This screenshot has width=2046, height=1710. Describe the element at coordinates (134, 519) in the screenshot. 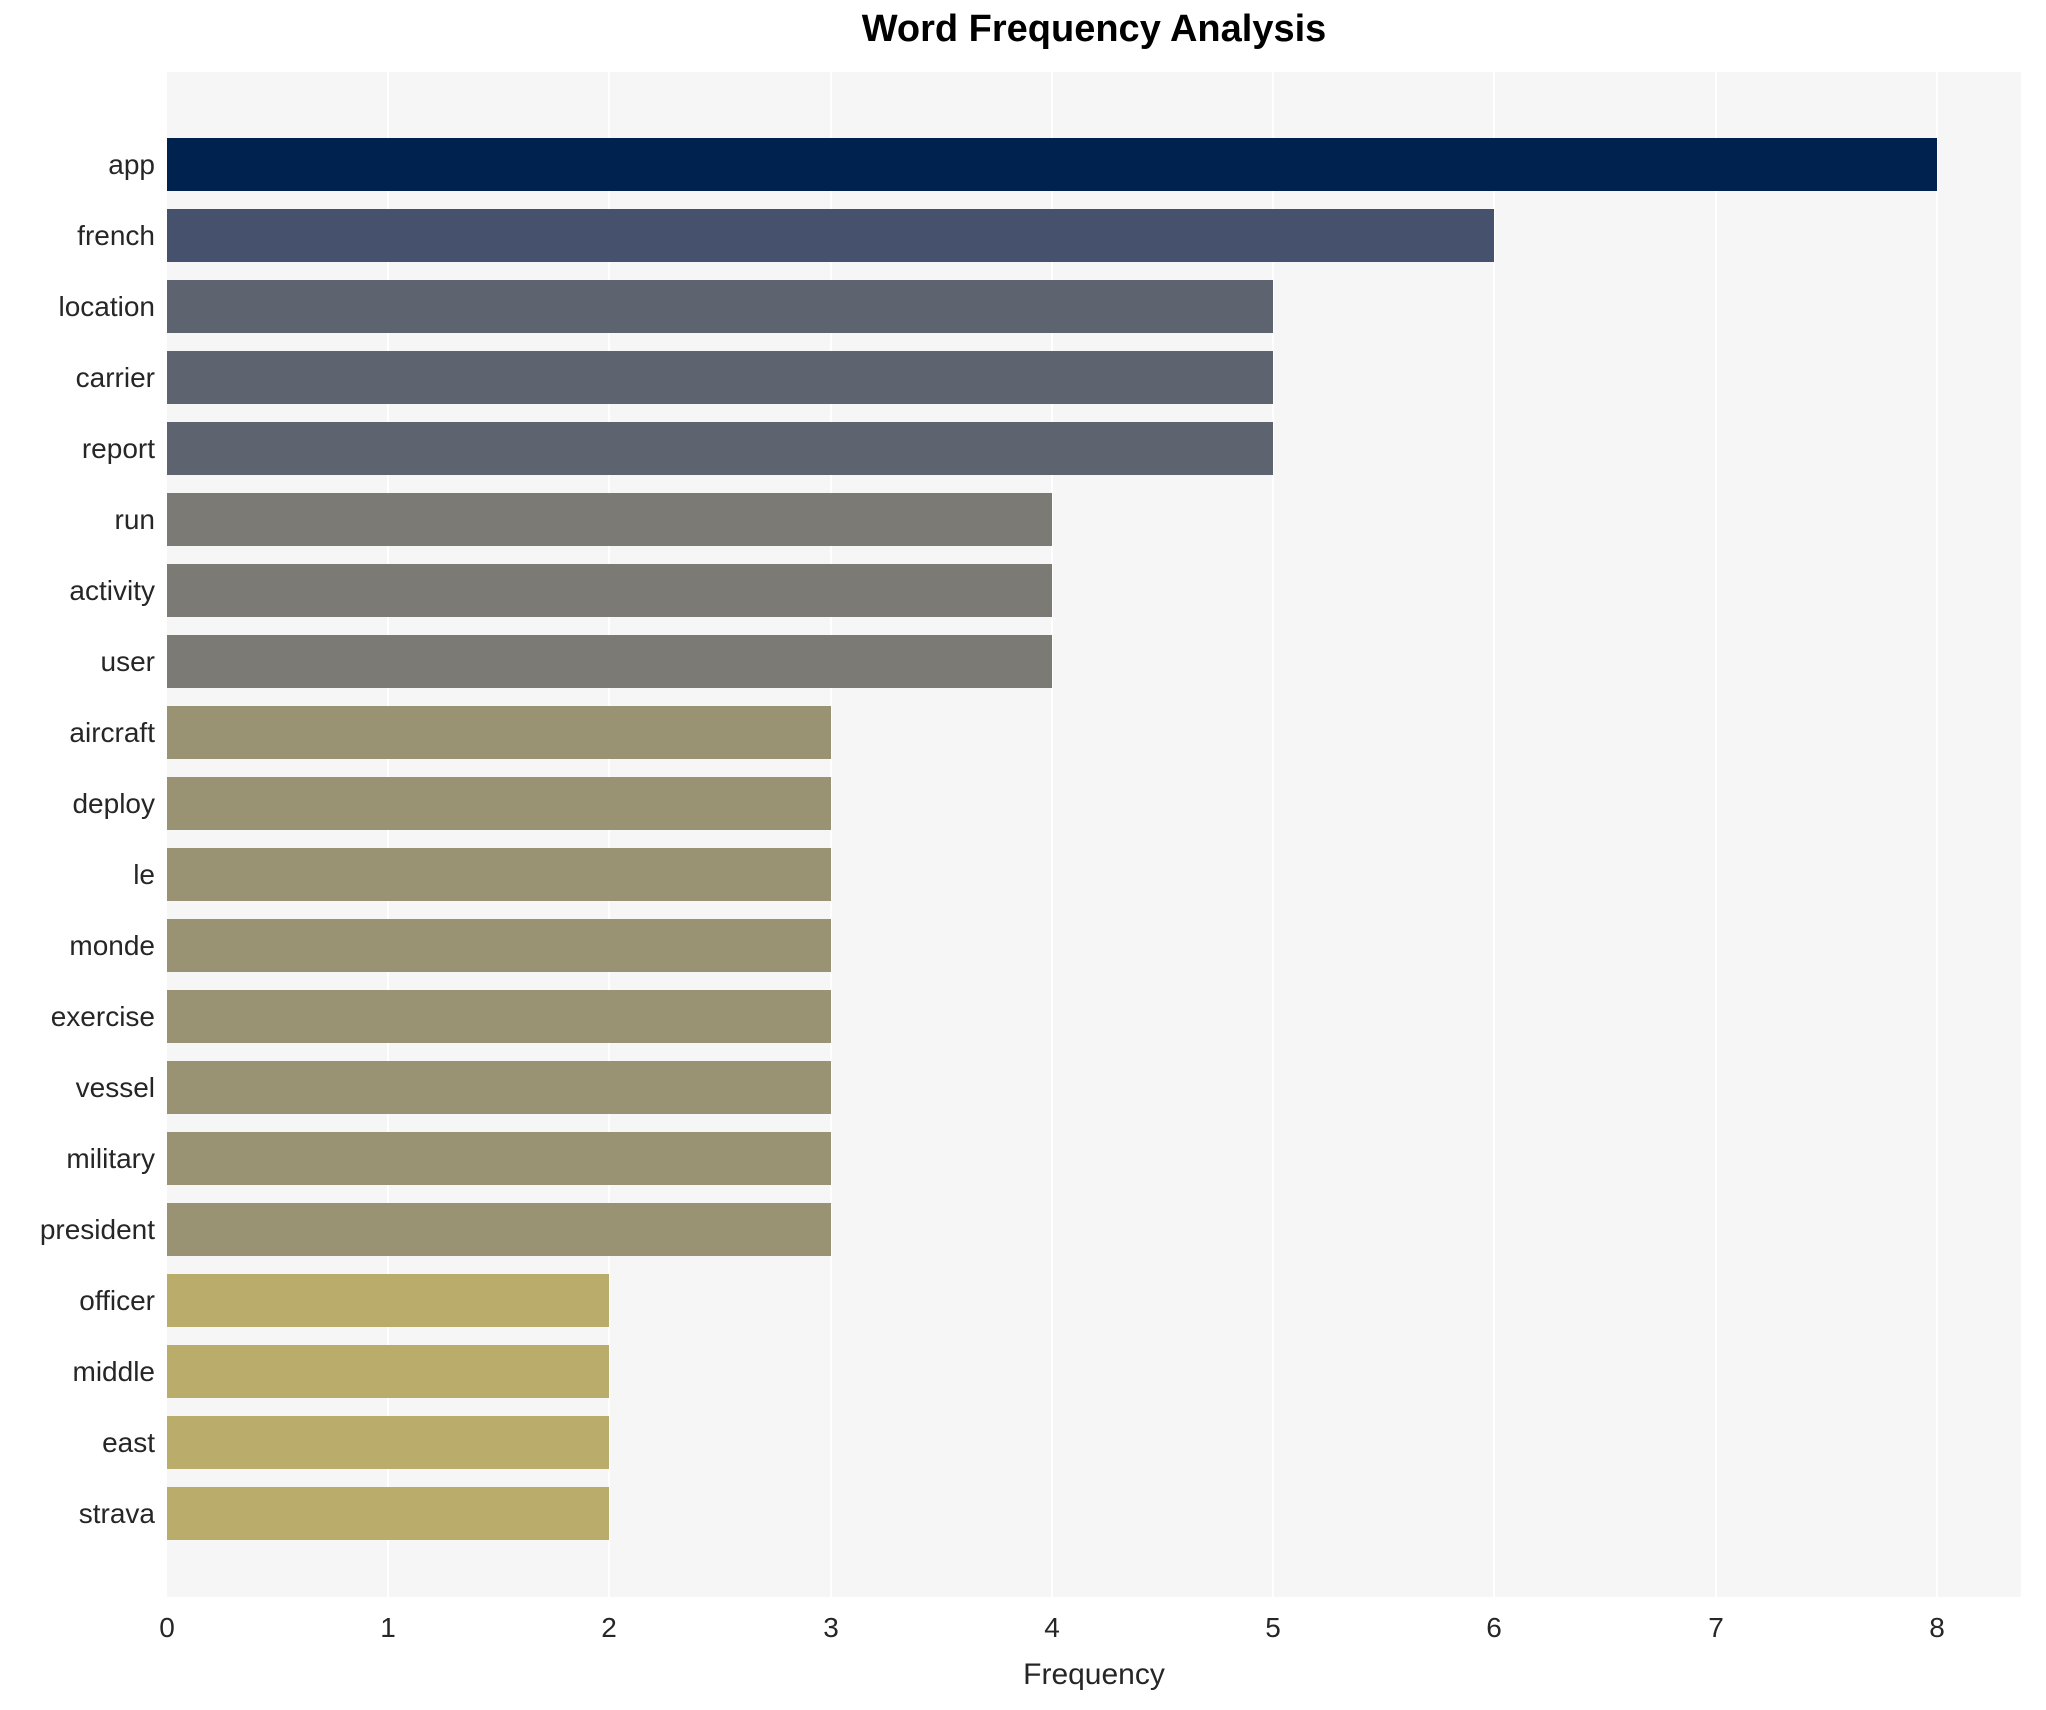

I see `y-label-run: run` at that location.